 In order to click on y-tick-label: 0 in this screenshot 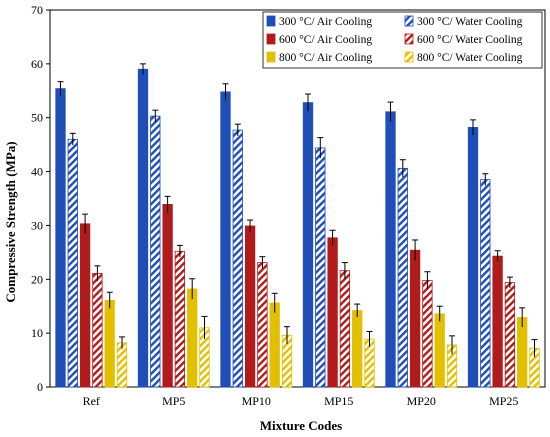, I will do `click(40, 387)`.